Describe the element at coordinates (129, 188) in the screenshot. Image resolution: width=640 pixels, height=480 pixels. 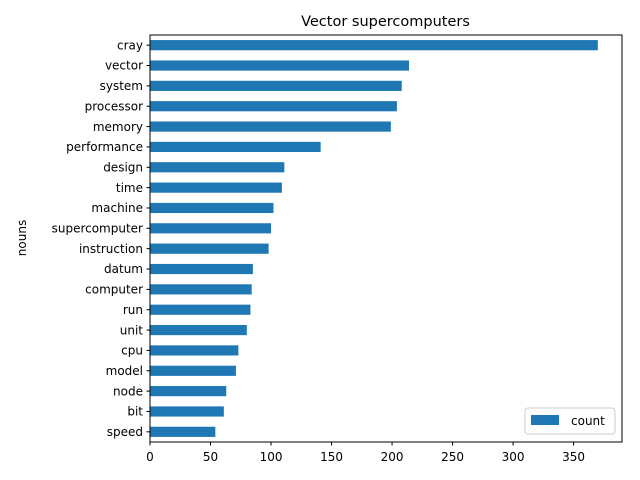
I see `y-tick-label: time` at that location.